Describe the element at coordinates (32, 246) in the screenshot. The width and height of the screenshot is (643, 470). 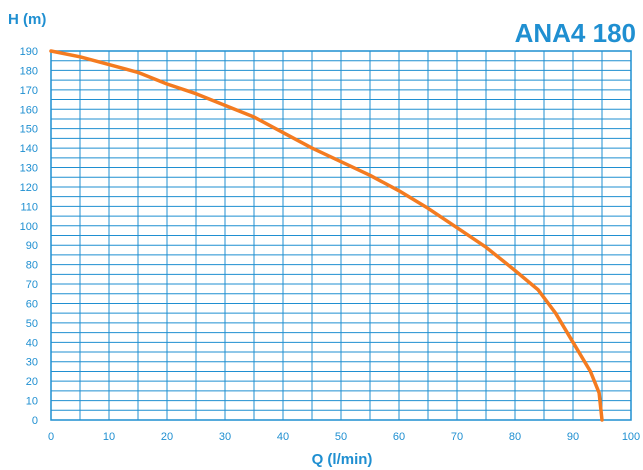
I see `y-tick-label: 90` at that location.